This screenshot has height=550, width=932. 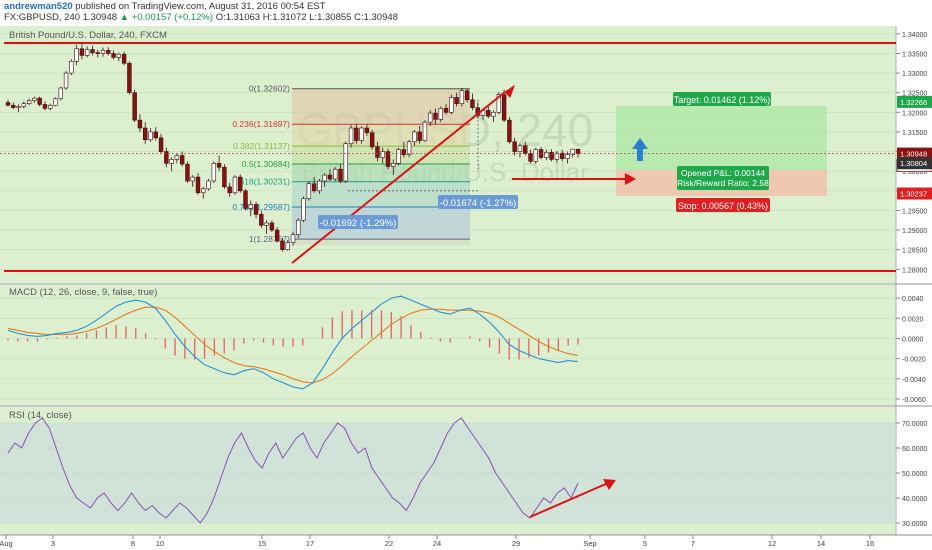 I want to click on price-tick-label: 1.29500, so click(x=914, y=211).